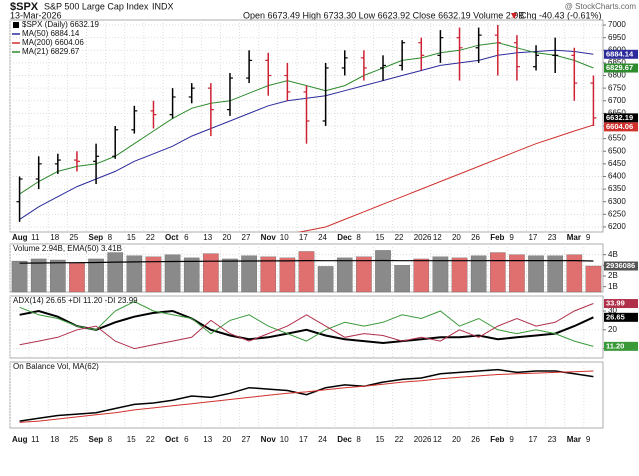 The height and width of the screenshot is (476, 639). I want to click on y-tick-label: 6450, so click(617, 163).